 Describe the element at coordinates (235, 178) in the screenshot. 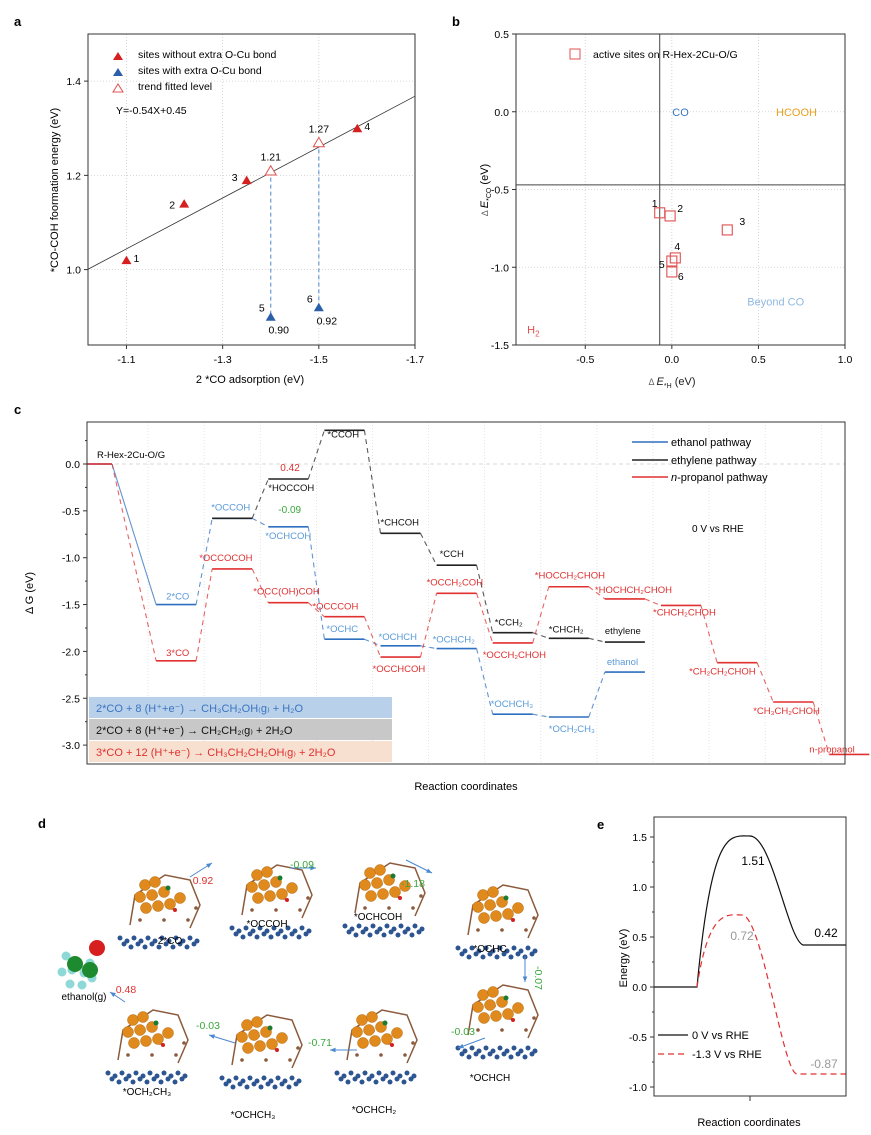

I see `point-label: 3` at that location.